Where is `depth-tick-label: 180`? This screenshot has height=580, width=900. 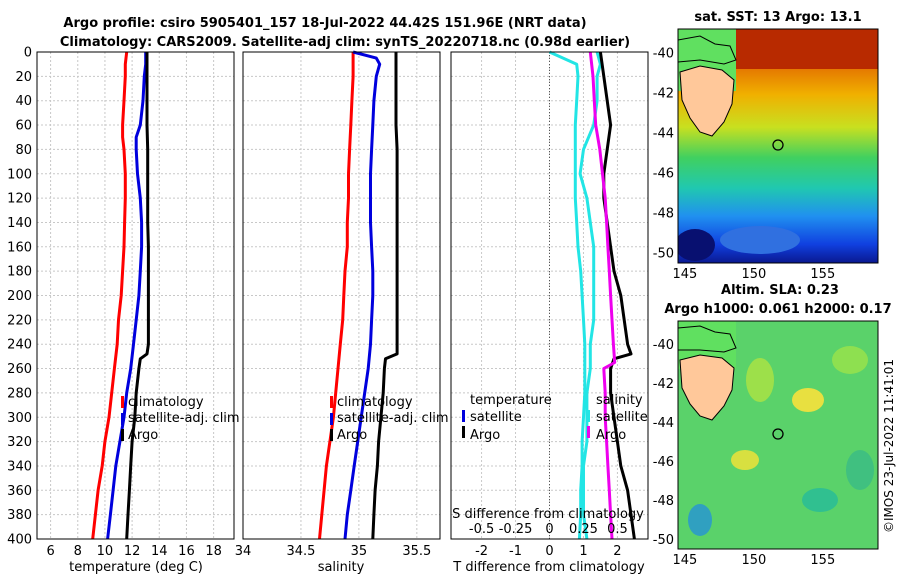
depth-tick-label: 180 is located at coordinates (19, 272).